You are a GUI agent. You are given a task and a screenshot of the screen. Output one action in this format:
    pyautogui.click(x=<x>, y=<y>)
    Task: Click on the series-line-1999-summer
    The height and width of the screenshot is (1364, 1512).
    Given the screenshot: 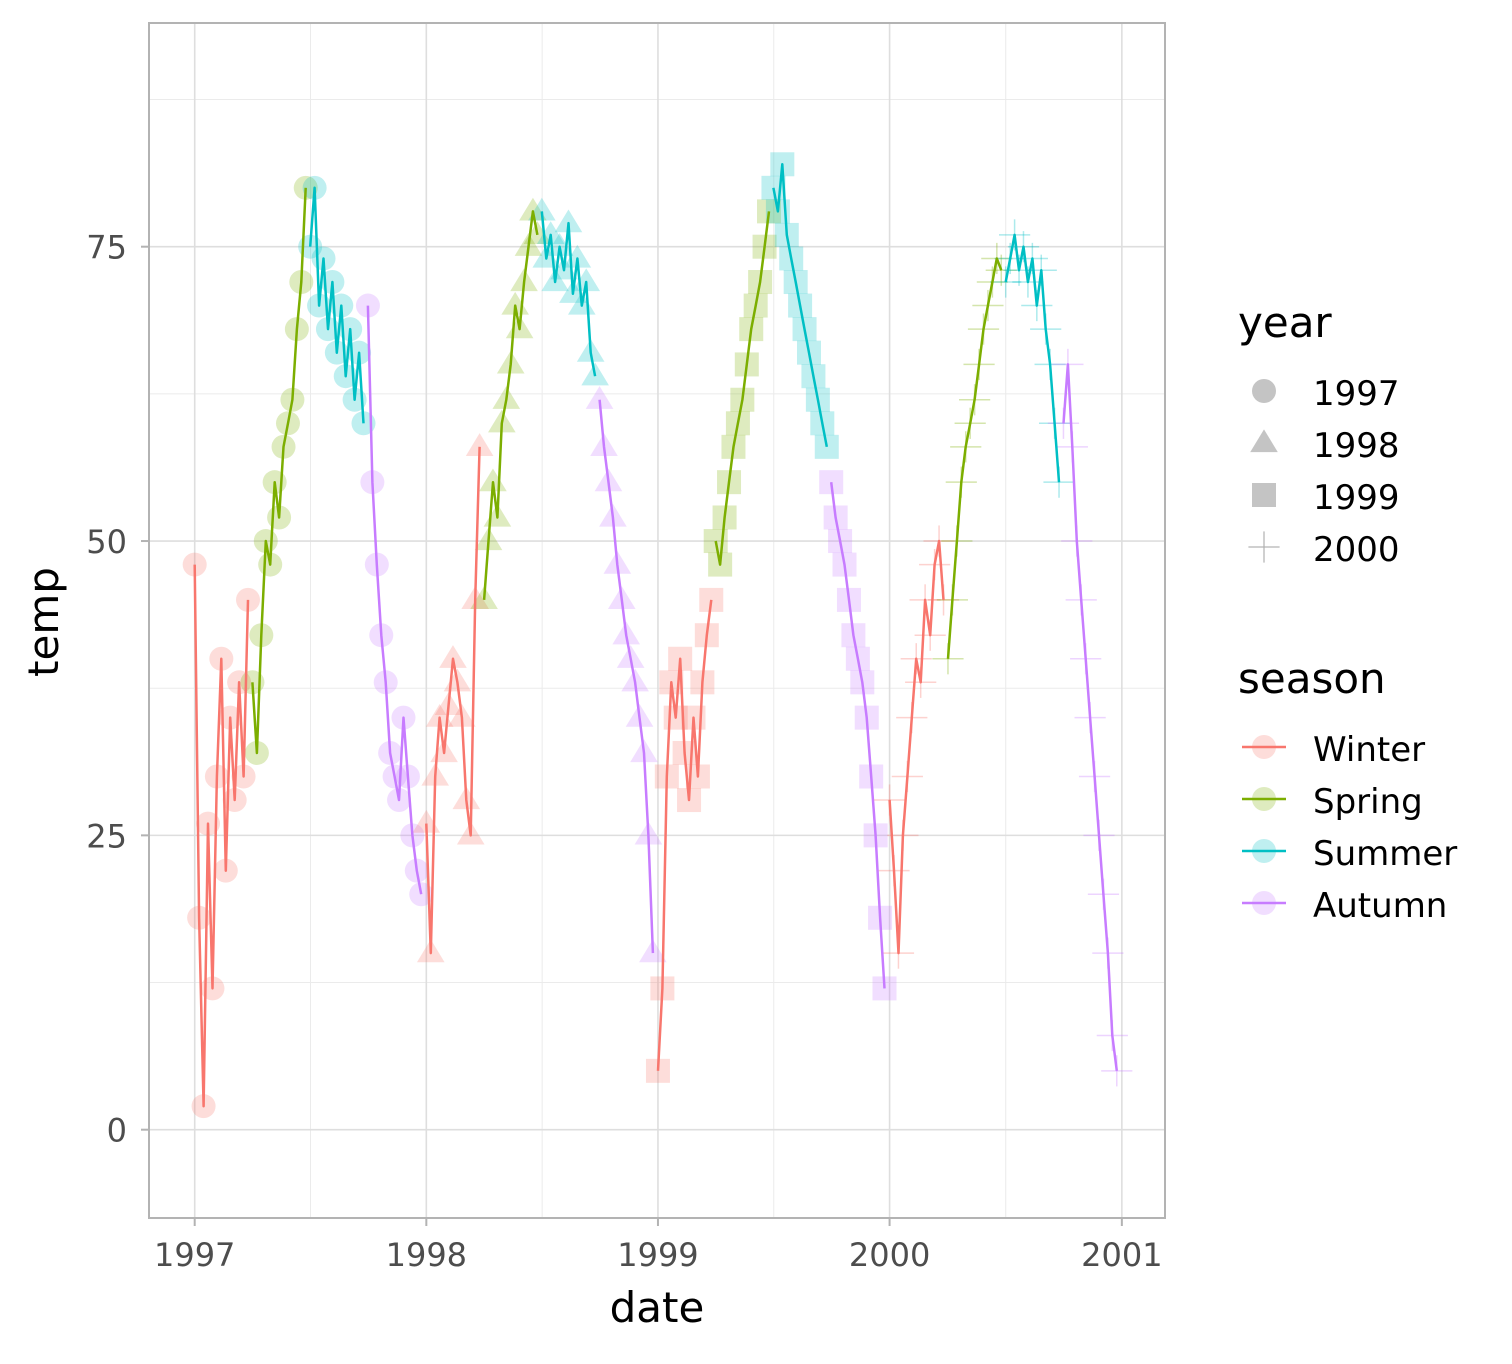 What is the action you would take?
    pyautogui.click(x=800, y=305)
    